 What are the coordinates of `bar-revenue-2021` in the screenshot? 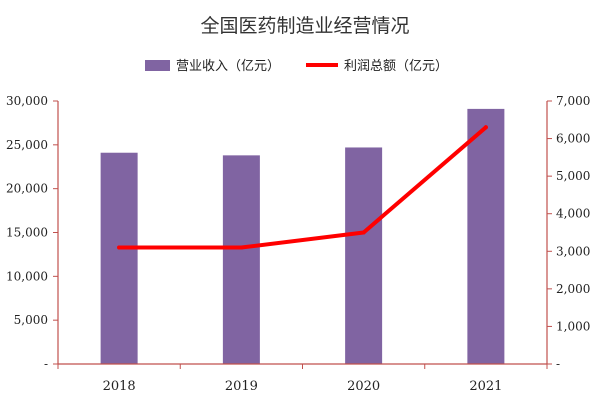 It's located at (486, 236).